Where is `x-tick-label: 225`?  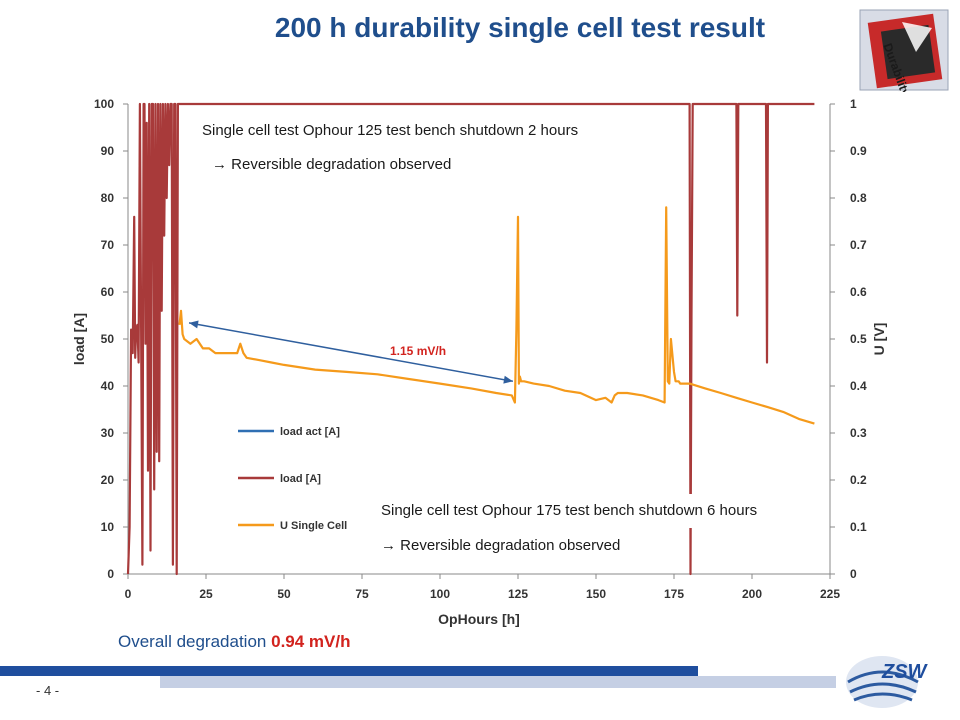
x-tick-label: 225 is located at coordinates (830, 594).